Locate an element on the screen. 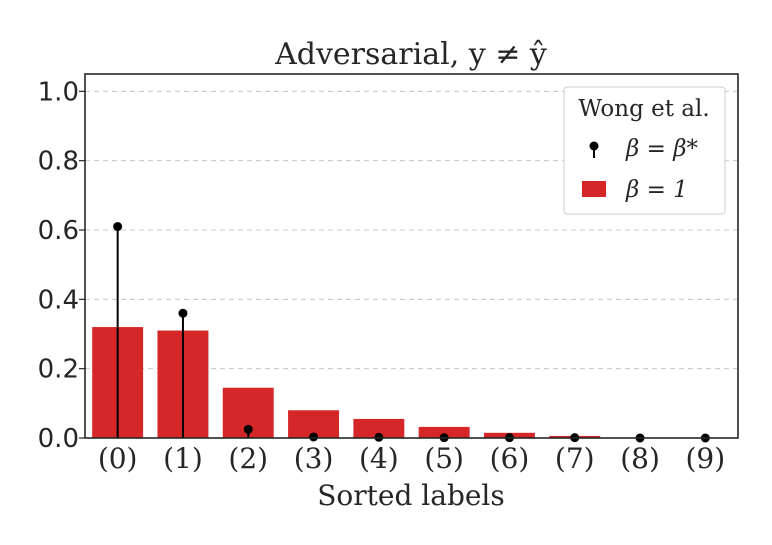  x-tick-label: (2) is located at coordinates (248, 458).